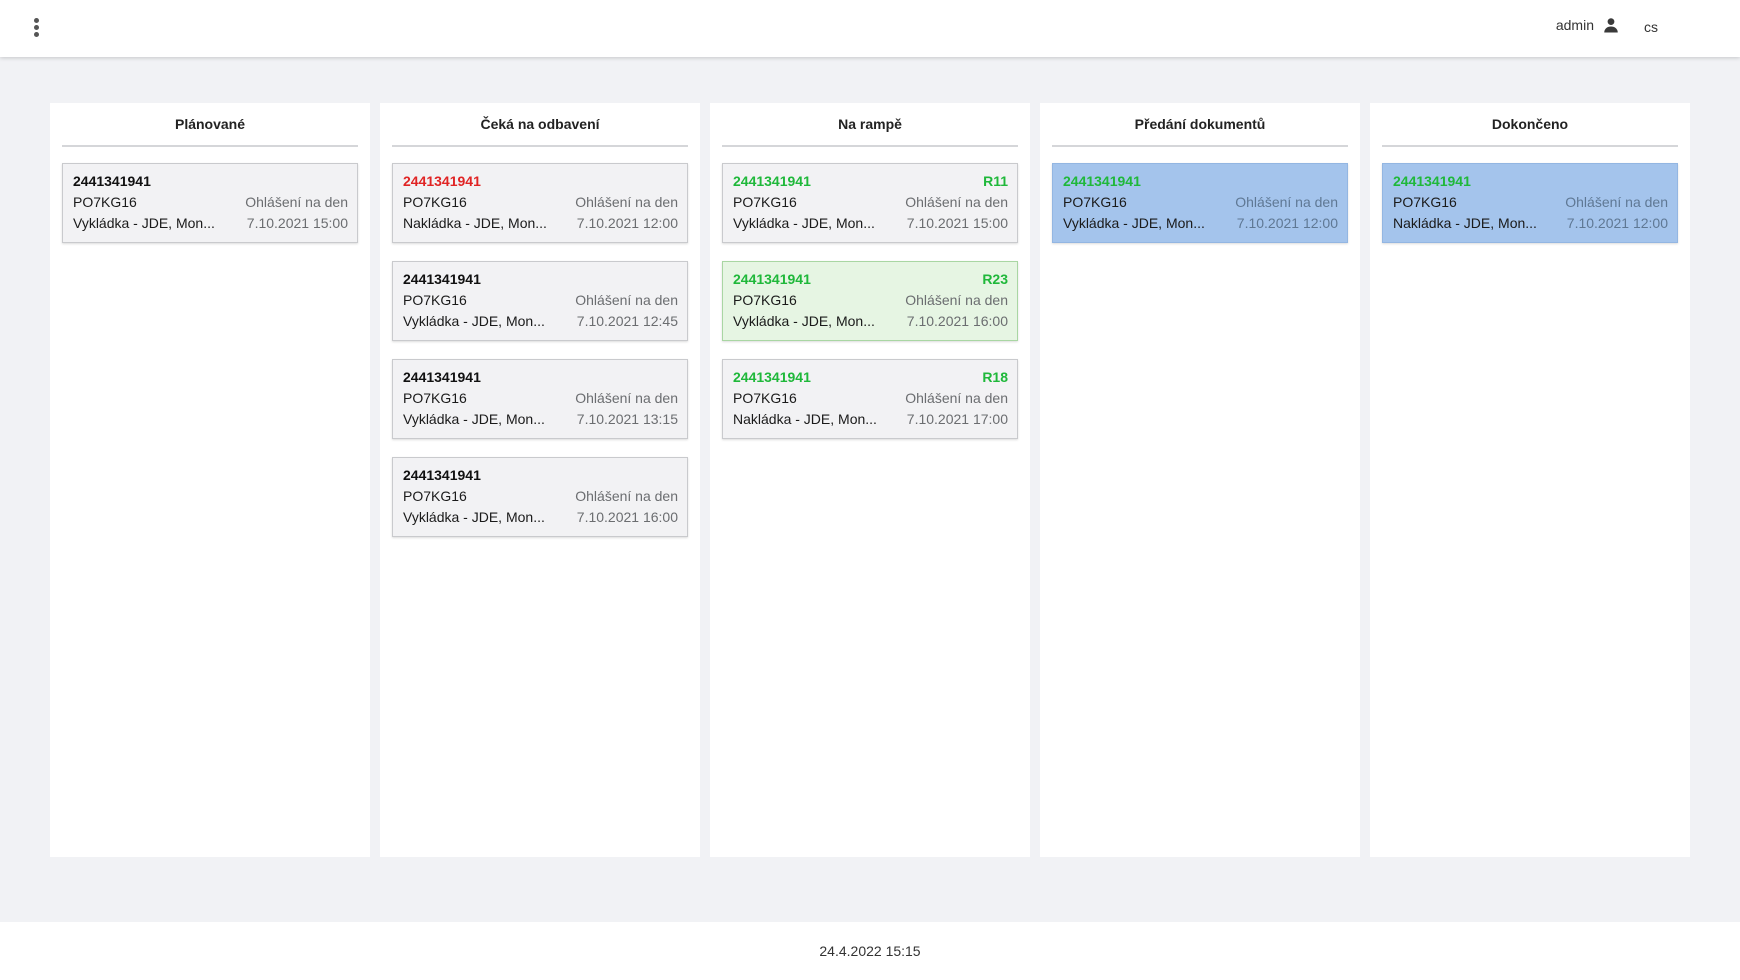 The height and width of the screenshot is (980, 1740). I want to click on more-vert-icon, so click(36, 28).